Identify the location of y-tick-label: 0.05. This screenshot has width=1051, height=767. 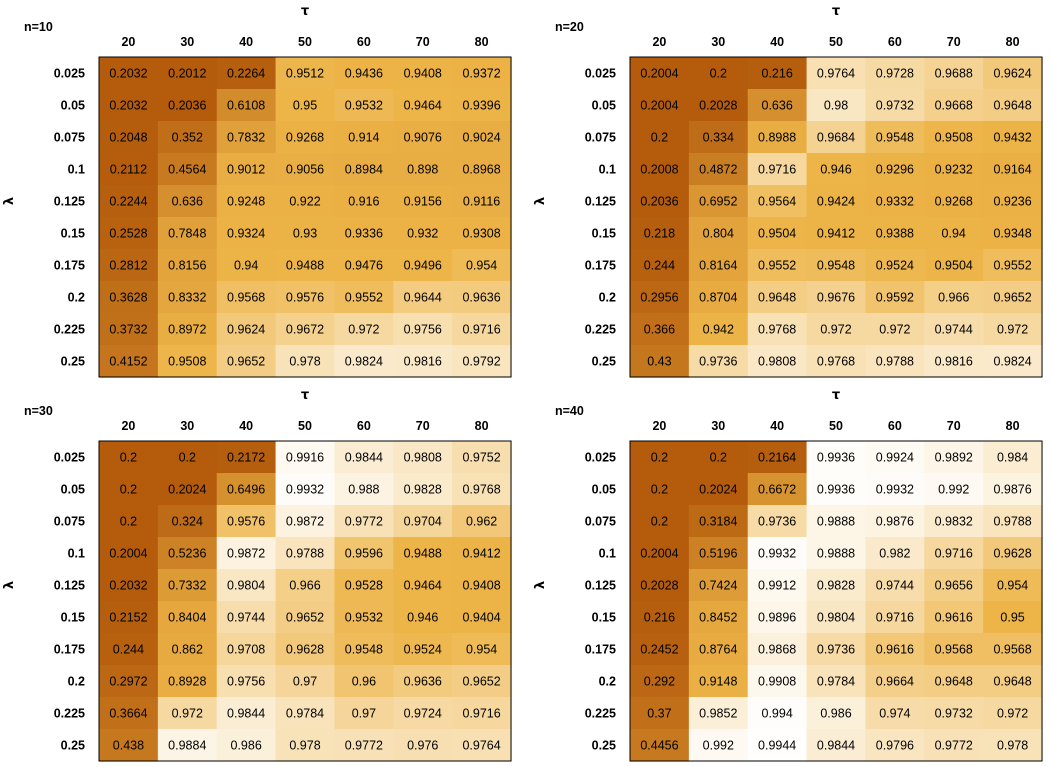
(73, 106).